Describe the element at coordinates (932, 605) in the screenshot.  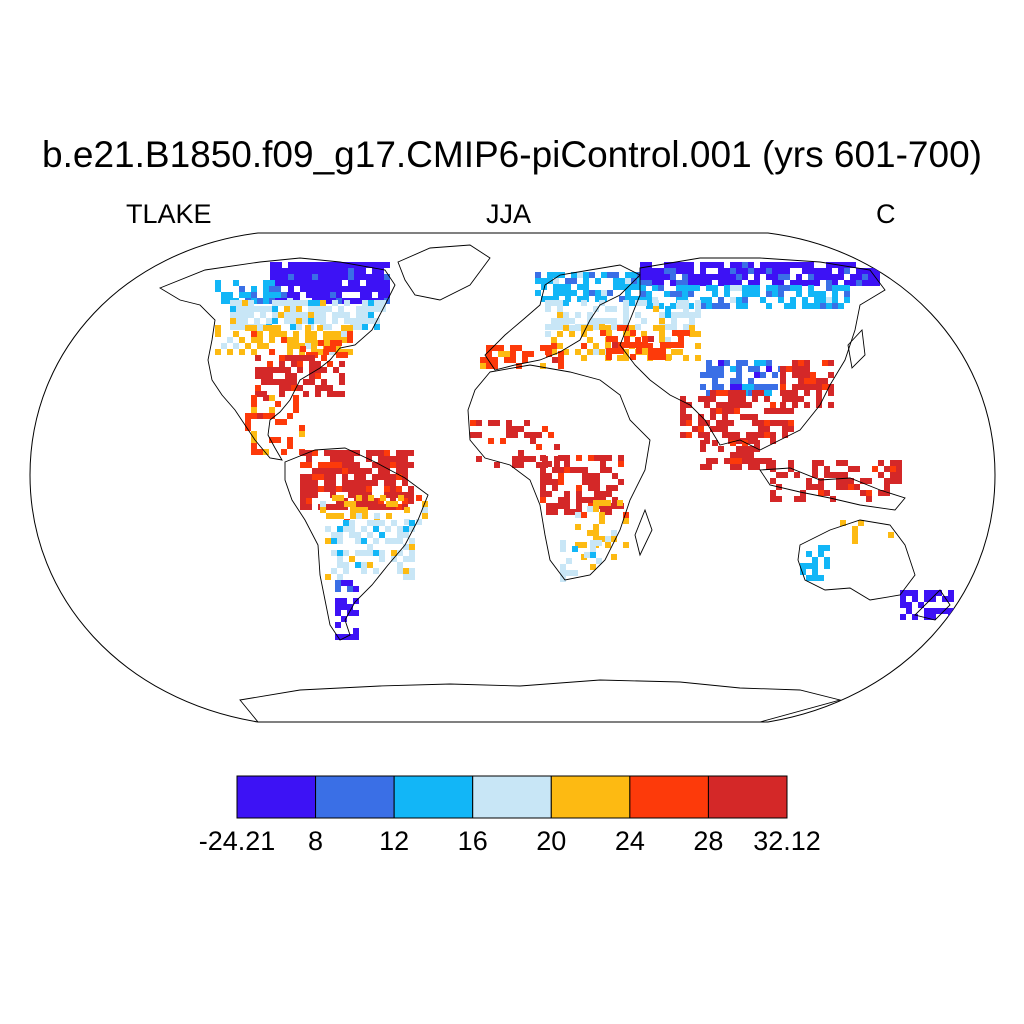
I see `coast-new-zealand` at that location.